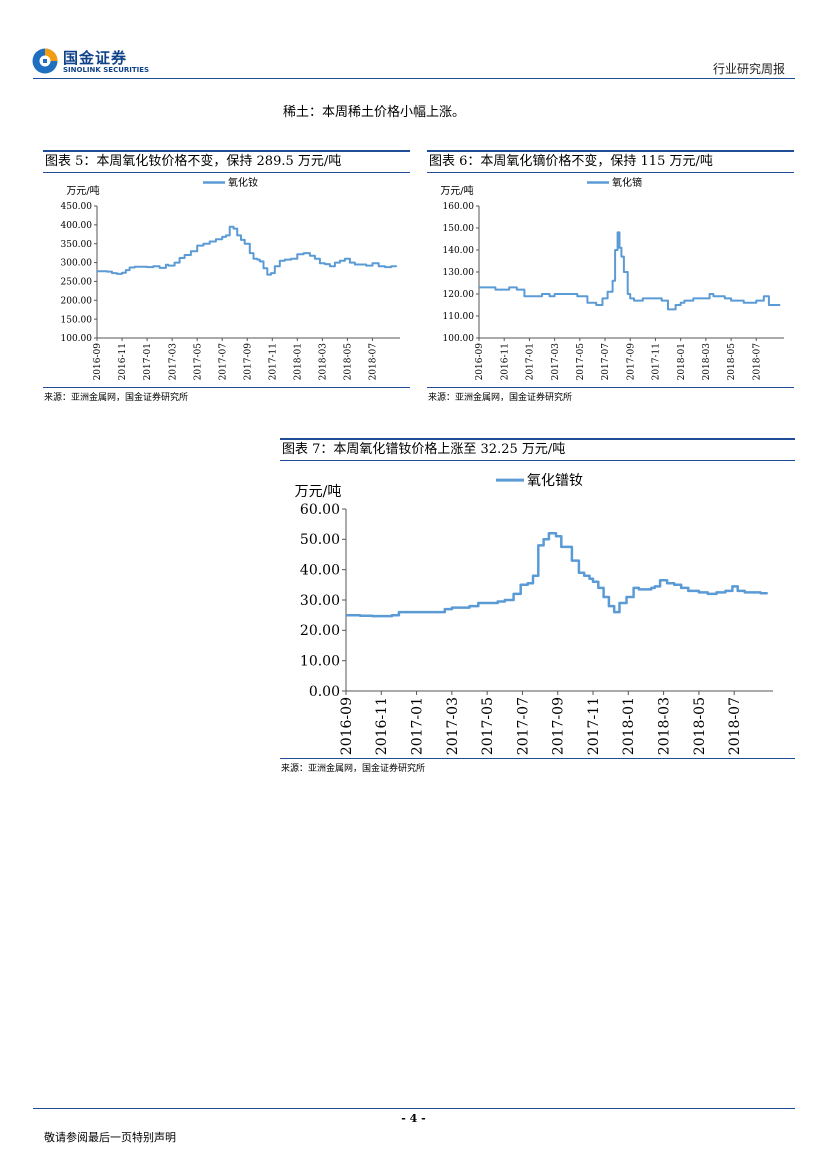 The width and height of the screenshot is (827, 1170). I want to click on logo-chinese-name: 国金证券, so click(95, 58).